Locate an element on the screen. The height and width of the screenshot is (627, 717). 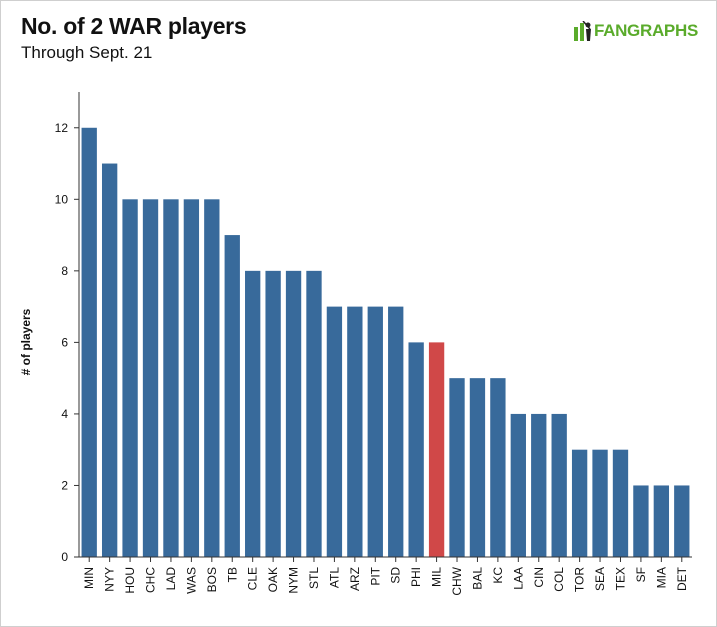
y-tick-label: 0 is located at coordinates (64, 557).